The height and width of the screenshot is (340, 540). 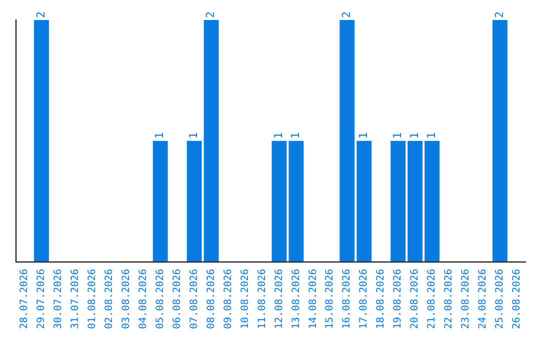 I want to click on x-tick-label: 16.08.2026, so click(x=347, y=299).